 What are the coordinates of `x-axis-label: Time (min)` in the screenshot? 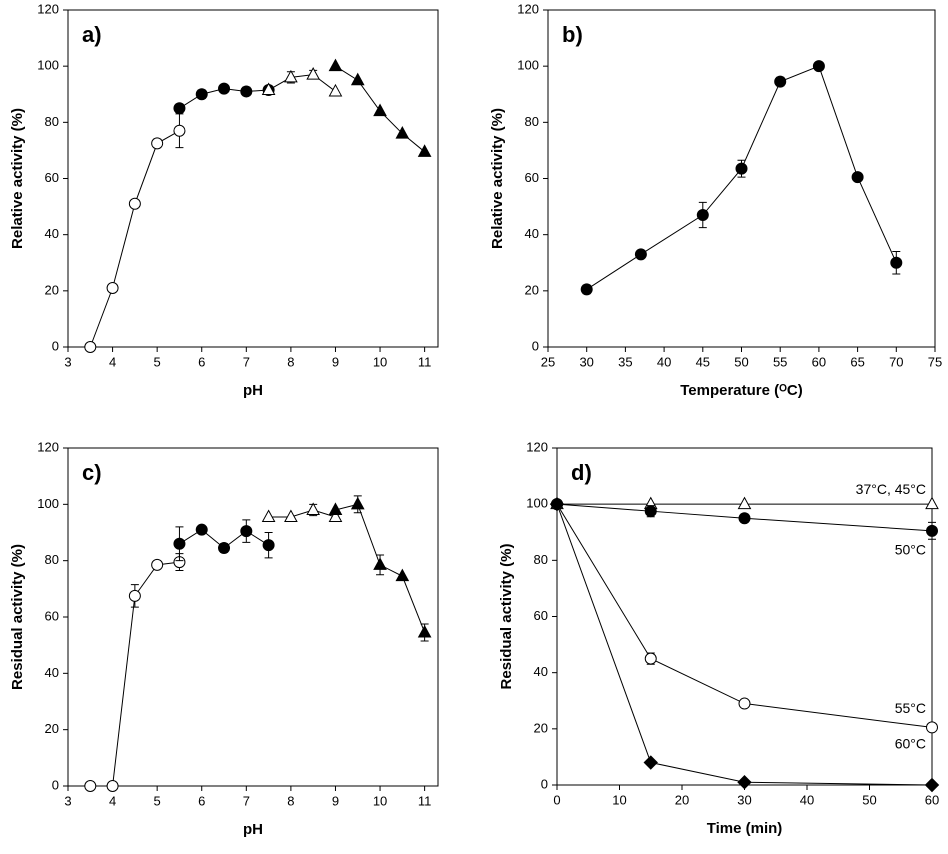 It's located at (745, 828).